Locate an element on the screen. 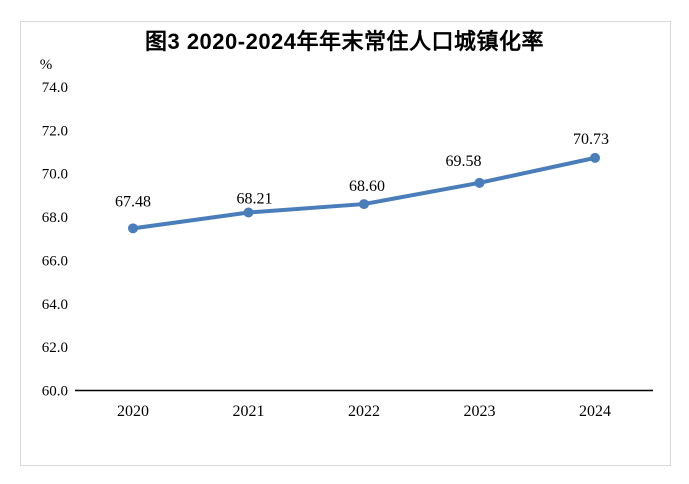 The height and width of the screenshot is (484, 689). y-axis-tick-label: 64.0 is located at coordinates (55, 305).